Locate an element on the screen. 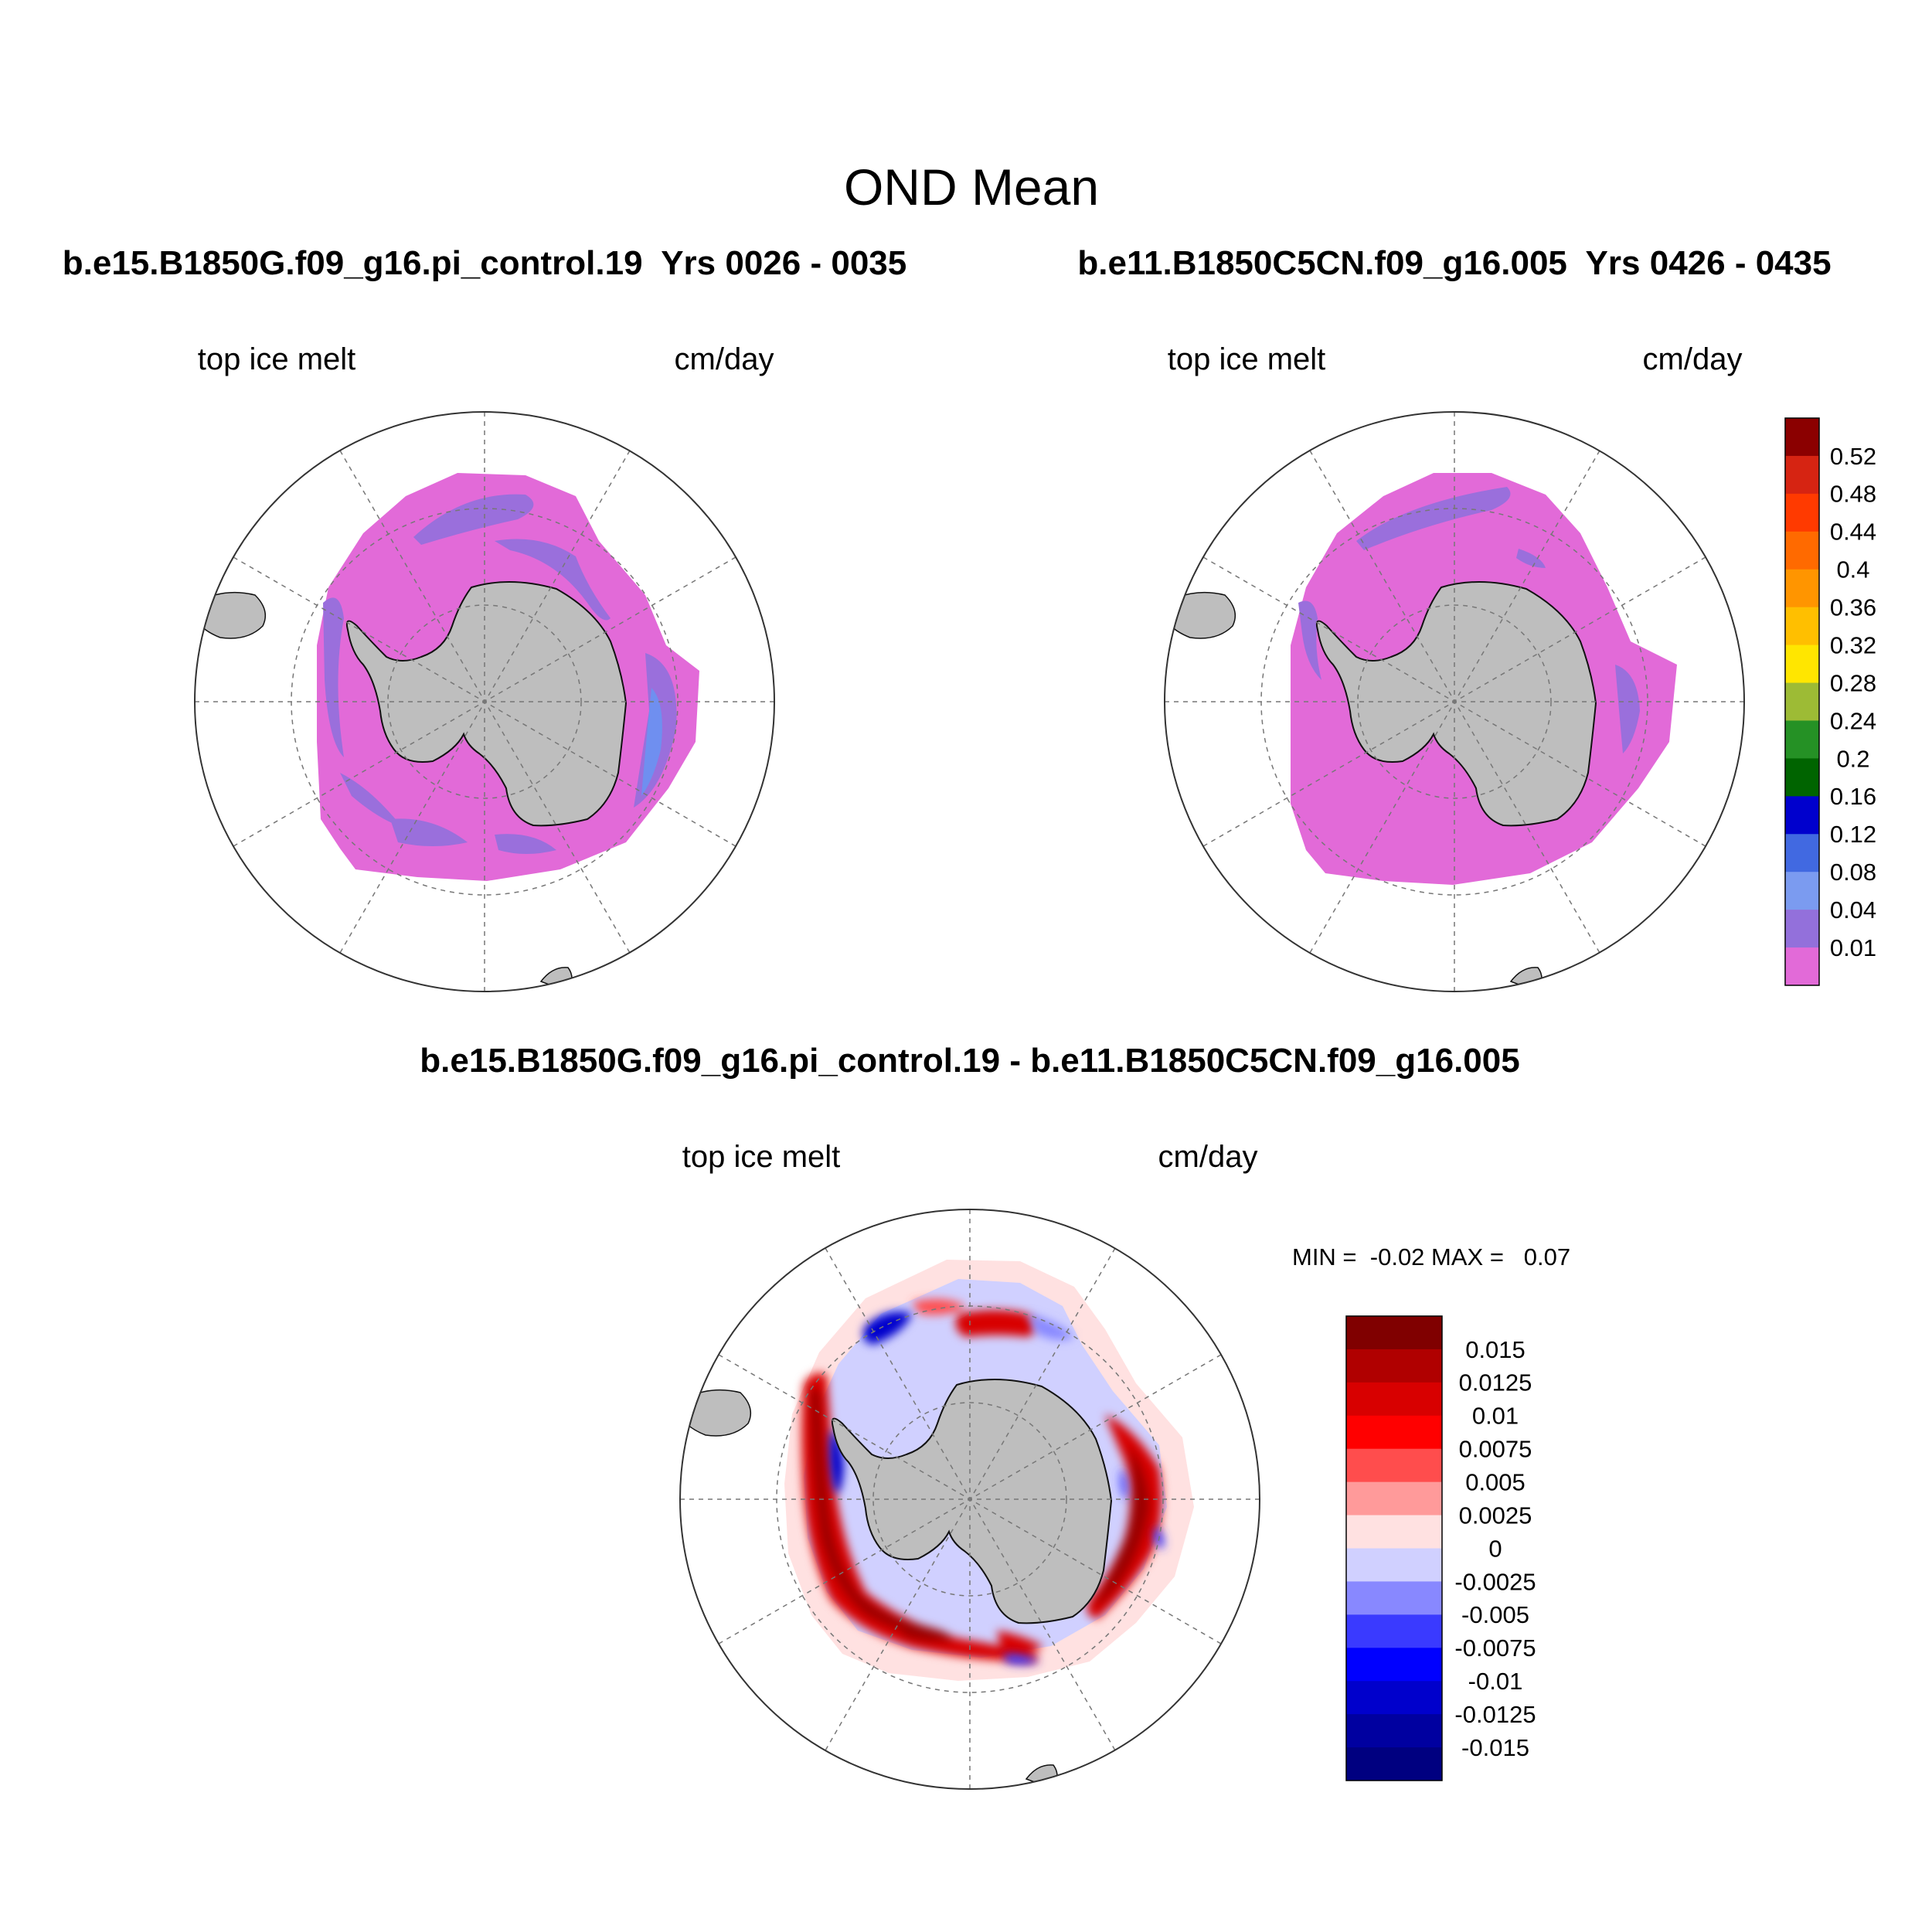 Image resolution: width=1932 pixels, height=1932 pixels. left-units-label: cm/day is located at coordinates (724, 359).